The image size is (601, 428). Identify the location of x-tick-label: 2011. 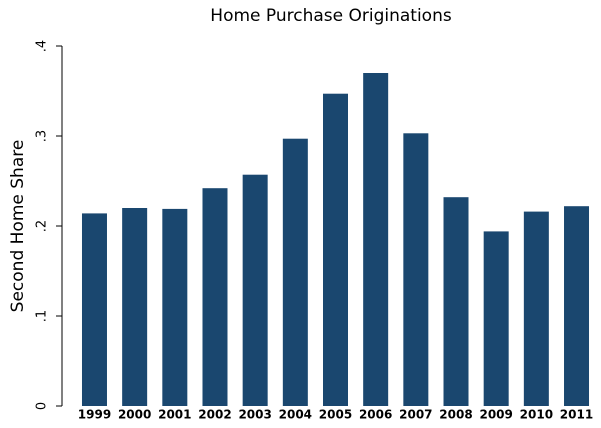
(576, 415).